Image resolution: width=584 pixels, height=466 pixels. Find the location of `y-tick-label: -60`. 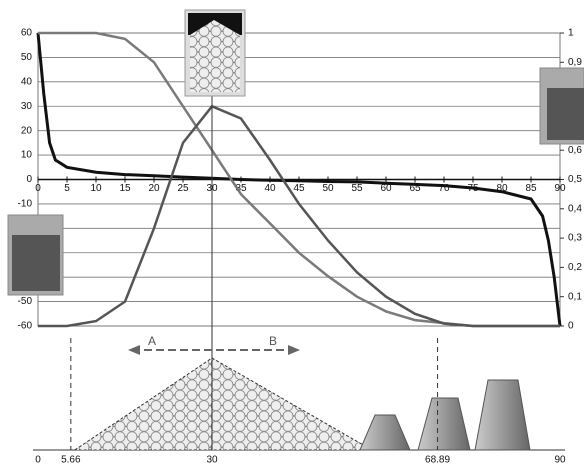

y-tick-label: -60 is located at coordinates (25, 326).